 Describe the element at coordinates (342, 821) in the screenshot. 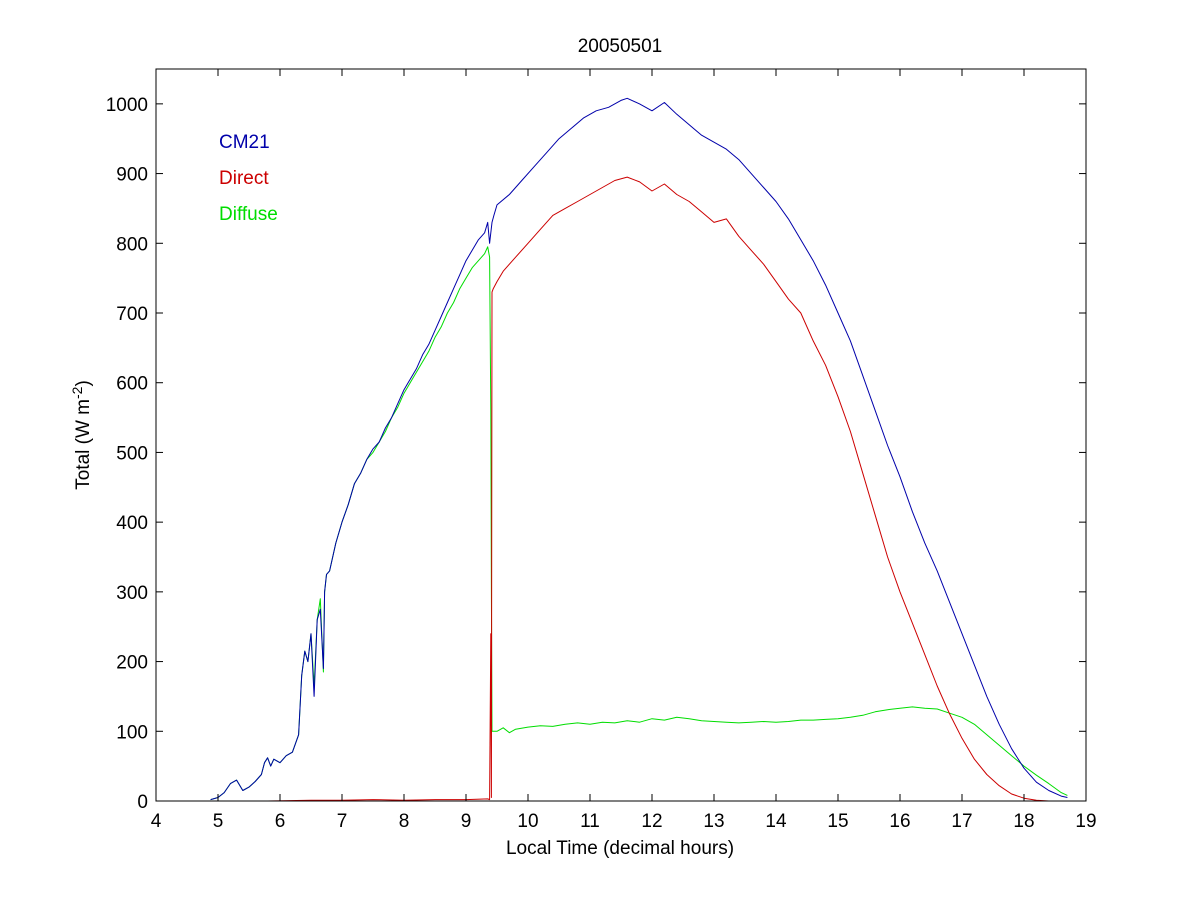

I see `x-tick-label: 7` at that location.